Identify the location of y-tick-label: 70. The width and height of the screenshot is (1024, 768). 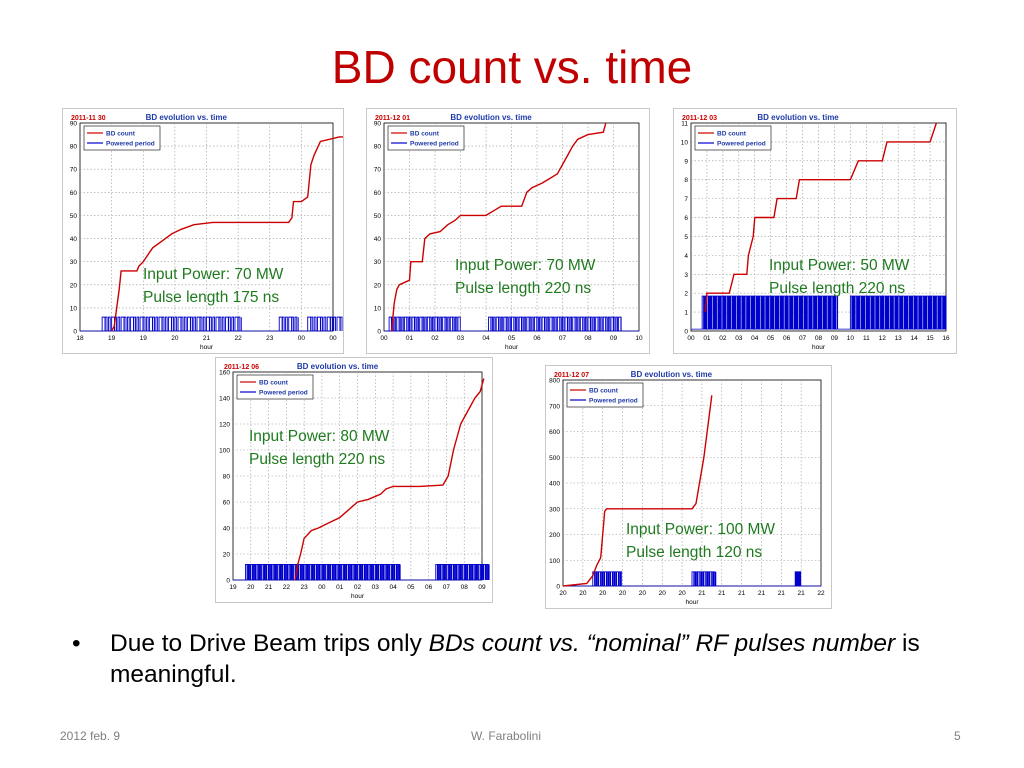
(74, 170).